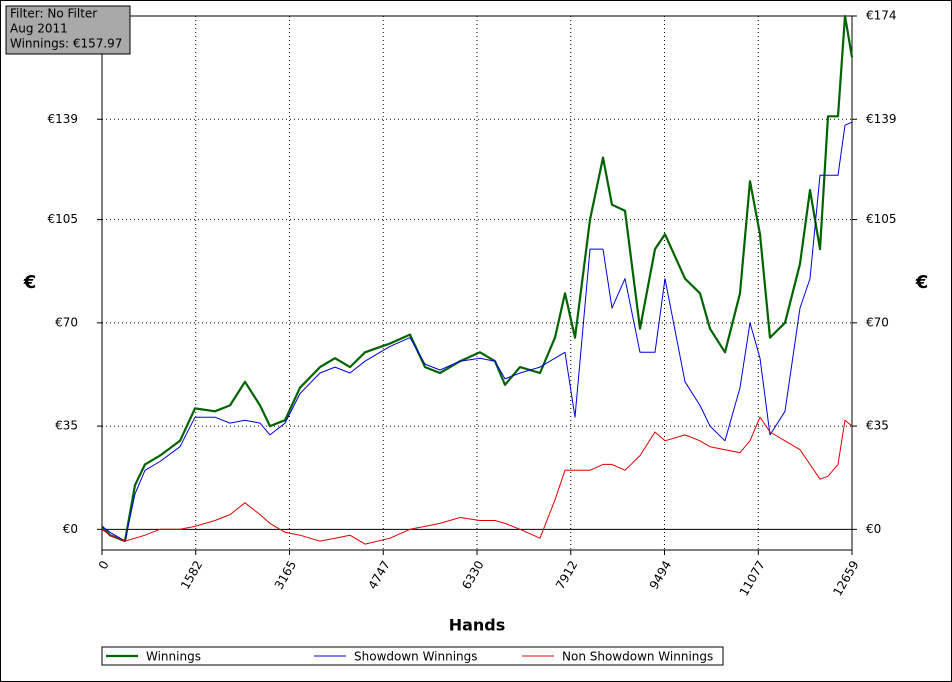 Image resolution: width=952 pixels, height=682 pixels. I want to click on legend-label: Winnings, so click(173, 657).